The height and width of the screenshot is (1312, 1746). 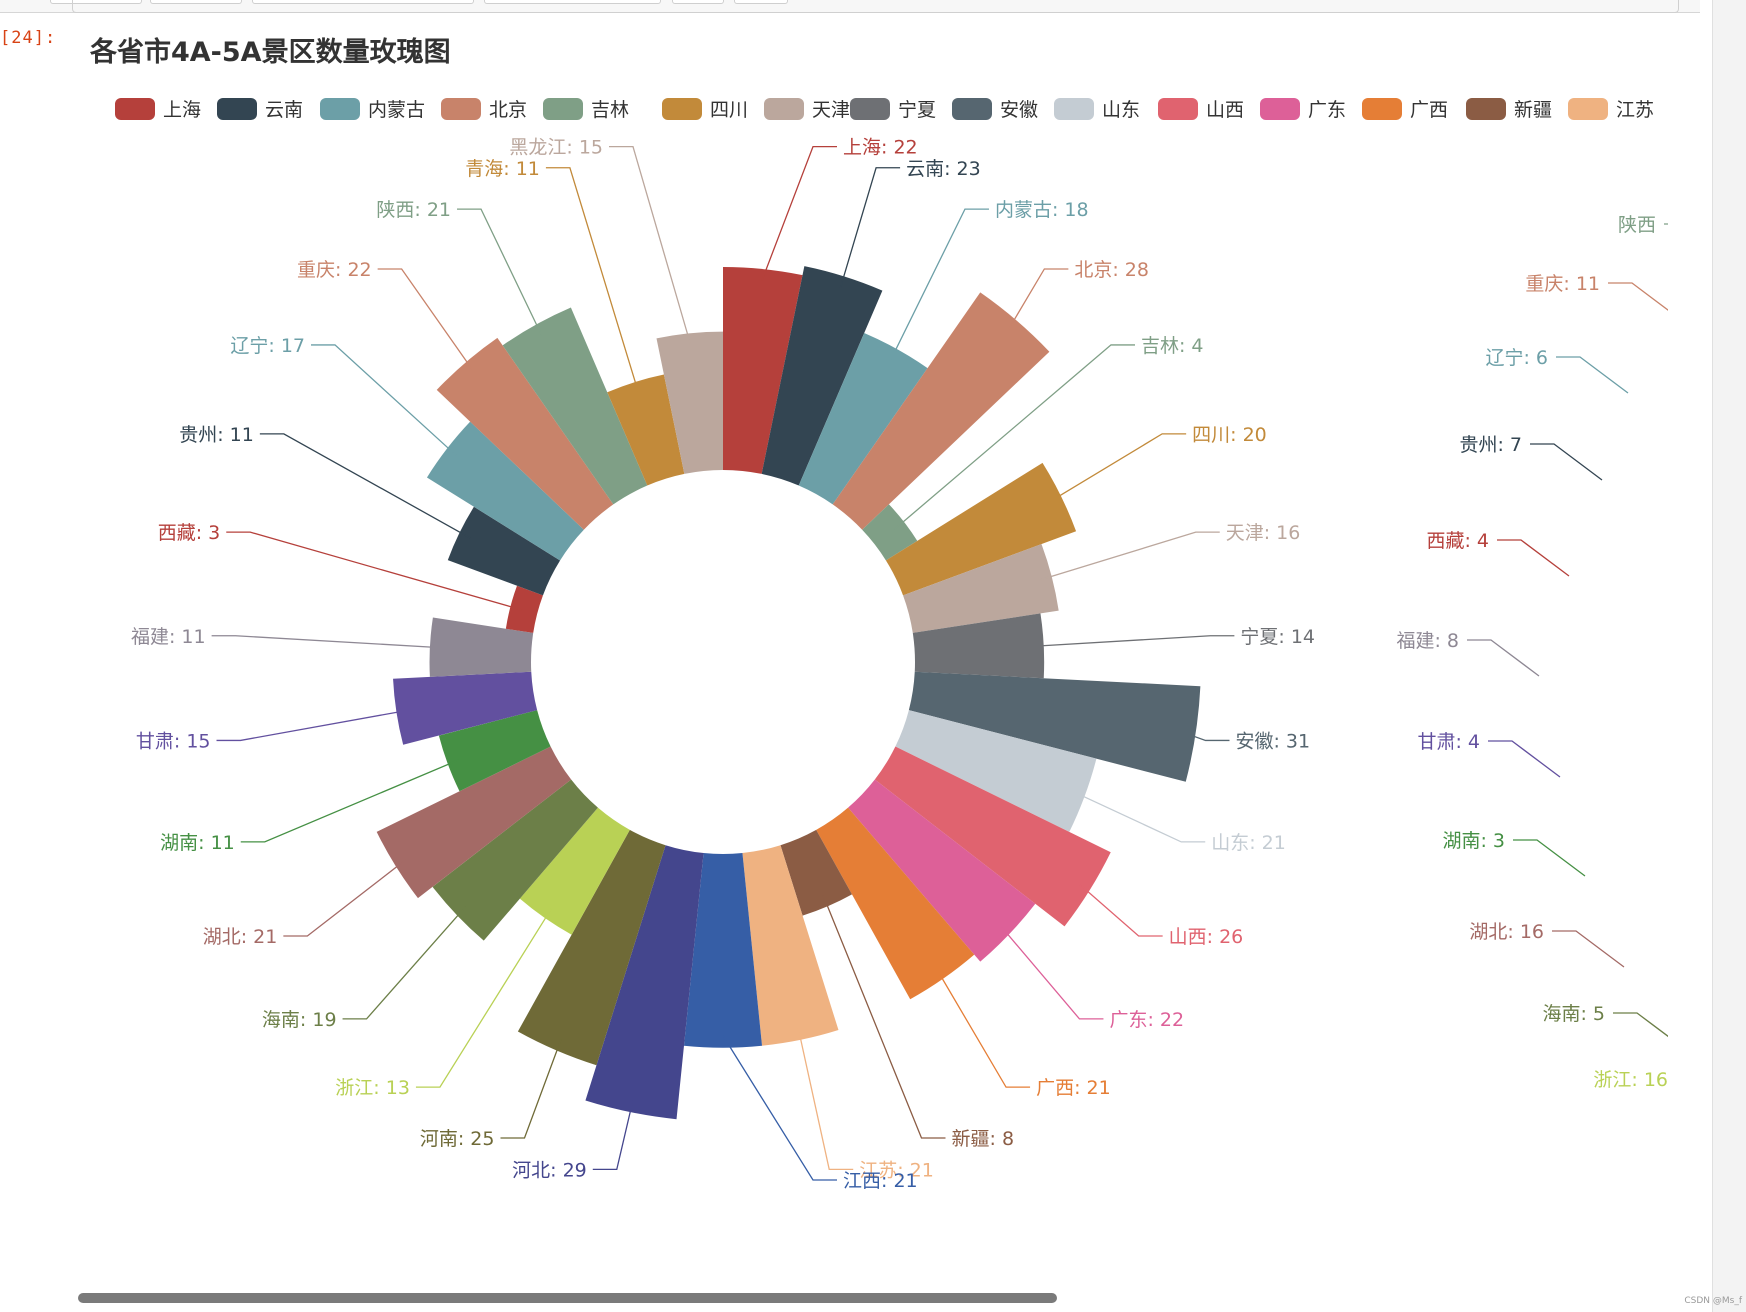 I want to click on data-label: 重庆: 22, so click(x=334, y=270).